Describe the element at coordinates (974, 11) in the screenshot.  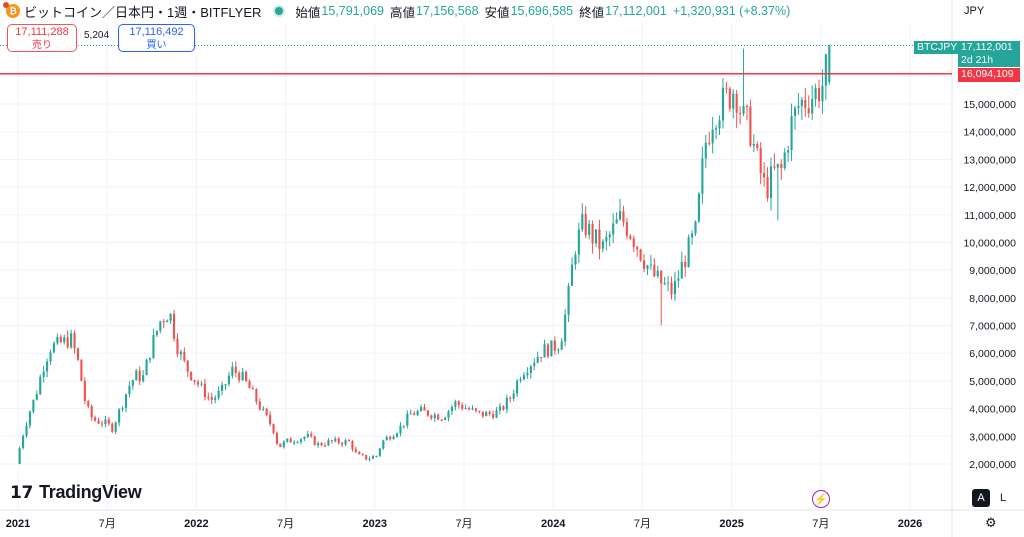
I see `currency-selector: JPY` at that location.